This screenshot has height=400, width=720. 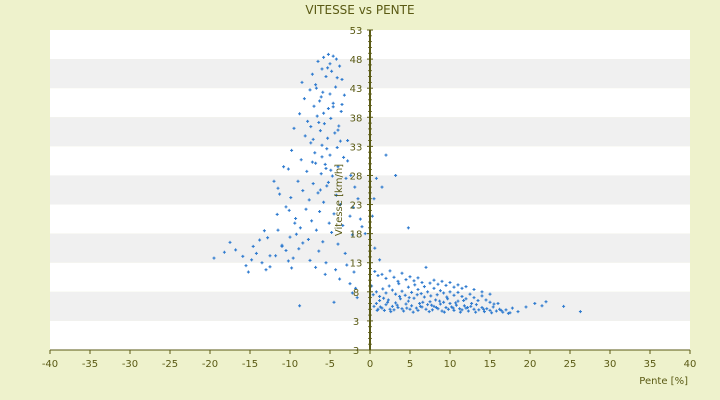 I want to click on x-tick-label: -5, so click(x=330, y=364).